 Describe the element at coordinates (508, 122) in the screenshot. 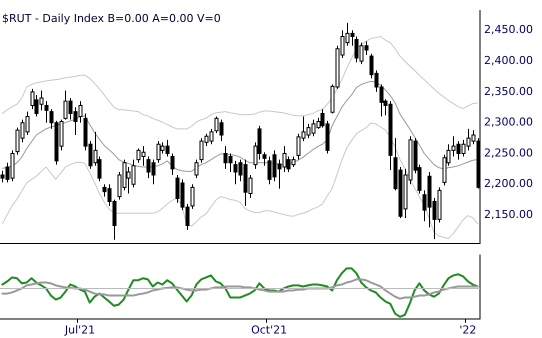

I see `y-tick-label: 2,300.00` at that location.